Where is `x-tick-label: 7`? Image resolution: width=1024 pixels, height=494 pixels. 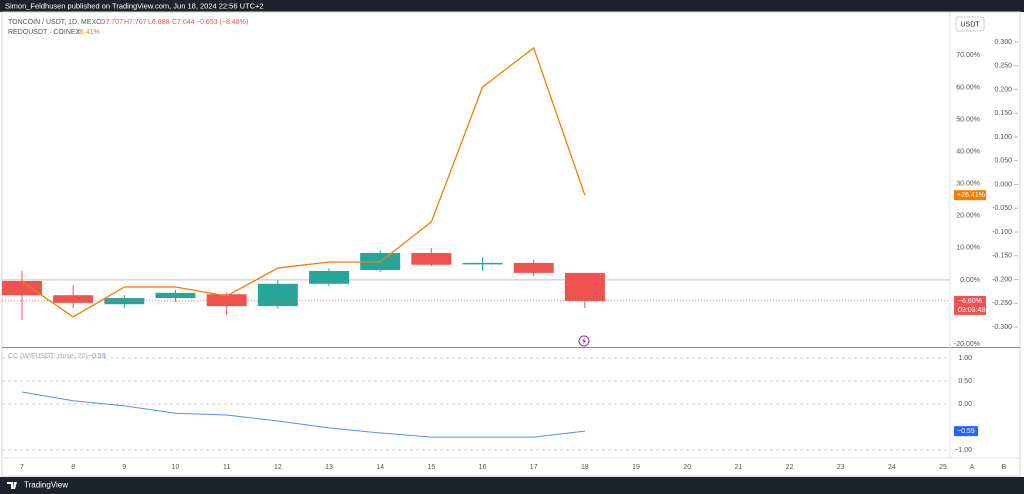
x-tick-label: 7 is located at coordinates (22, 467).